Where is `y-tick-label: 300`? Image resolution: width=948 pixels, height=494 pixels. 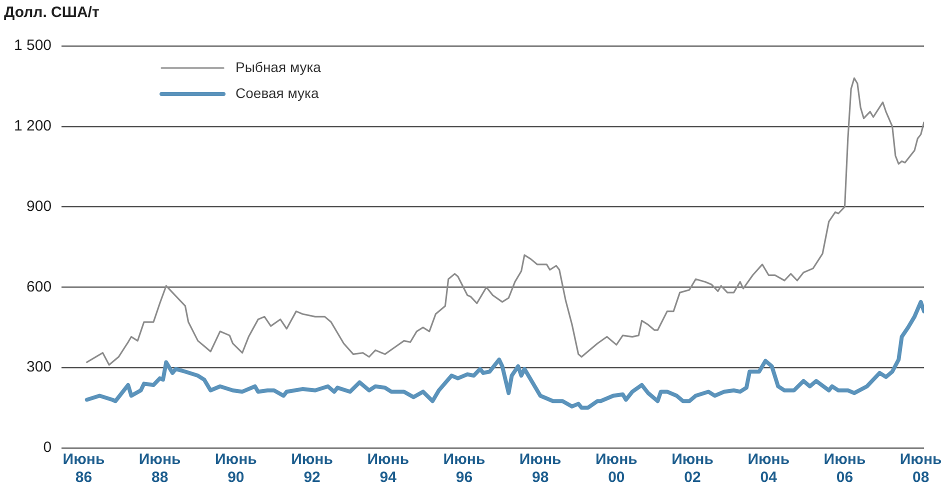
y-tick-label: 300 is located at coordinates (39, 367).